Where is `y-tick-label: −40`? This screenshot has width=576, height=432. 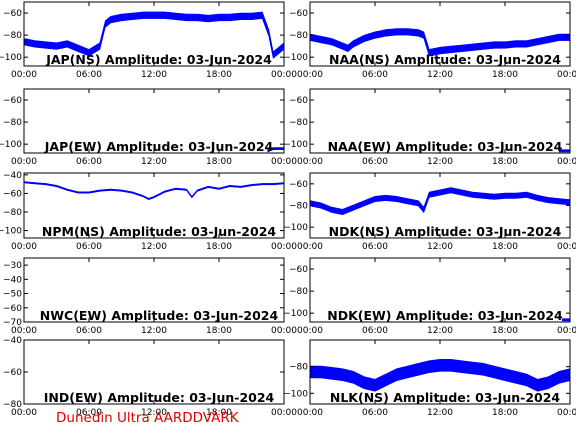
y-tick-label: −40 is located at coordinates (12, 176).